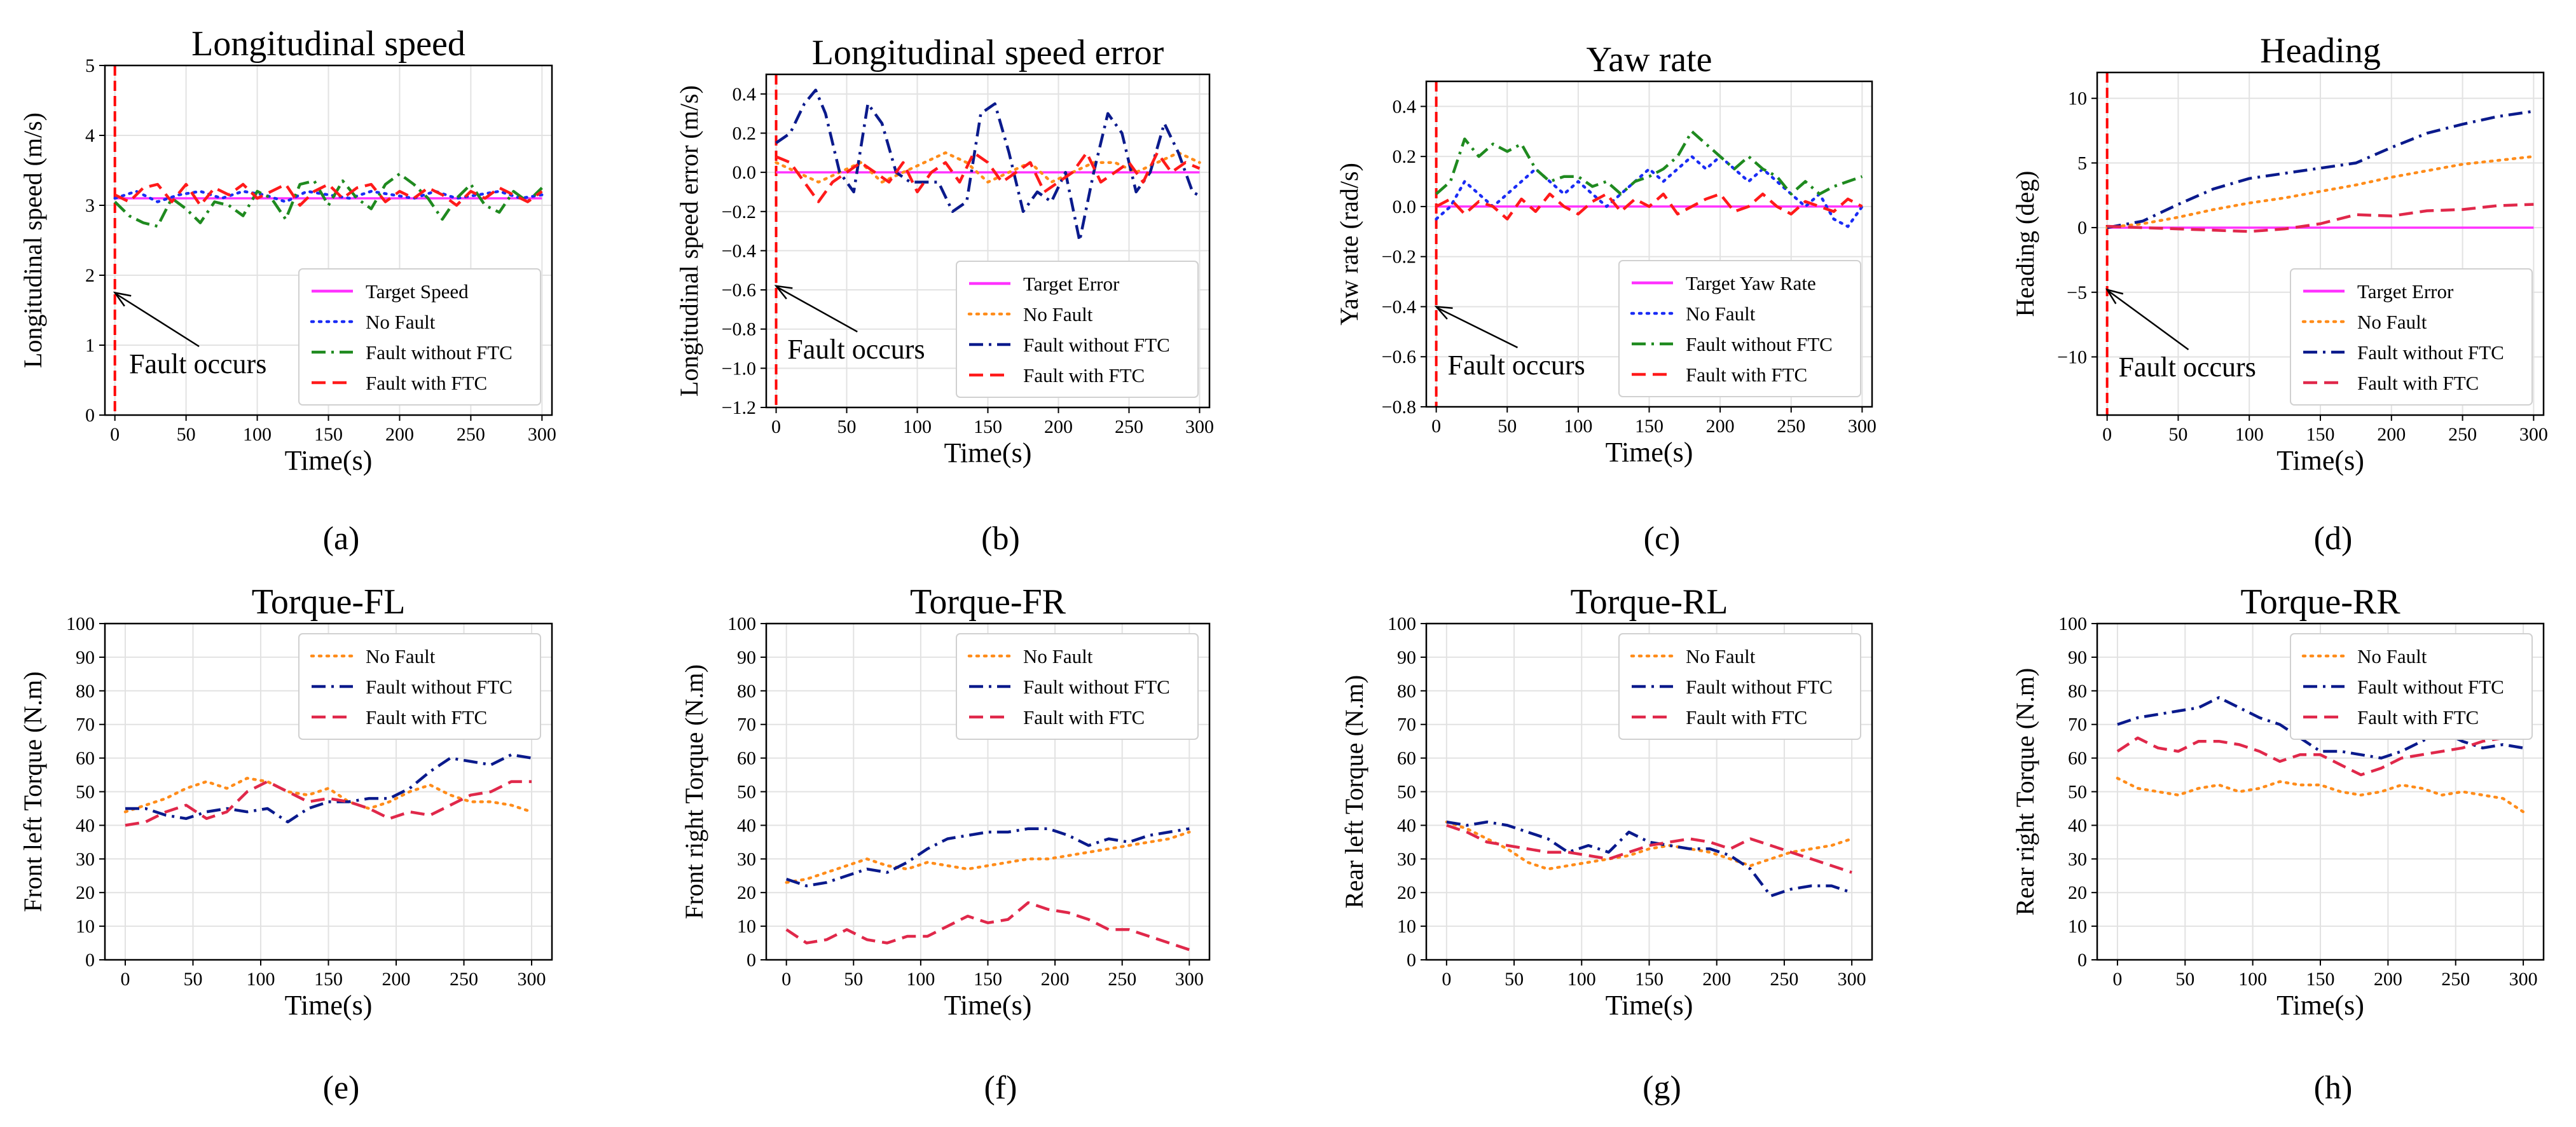 The image size is (2576, 1127). Describe the element at coordinates (739, 212) in the screenshot. I see `y-tick-label: −0.2` at that location.